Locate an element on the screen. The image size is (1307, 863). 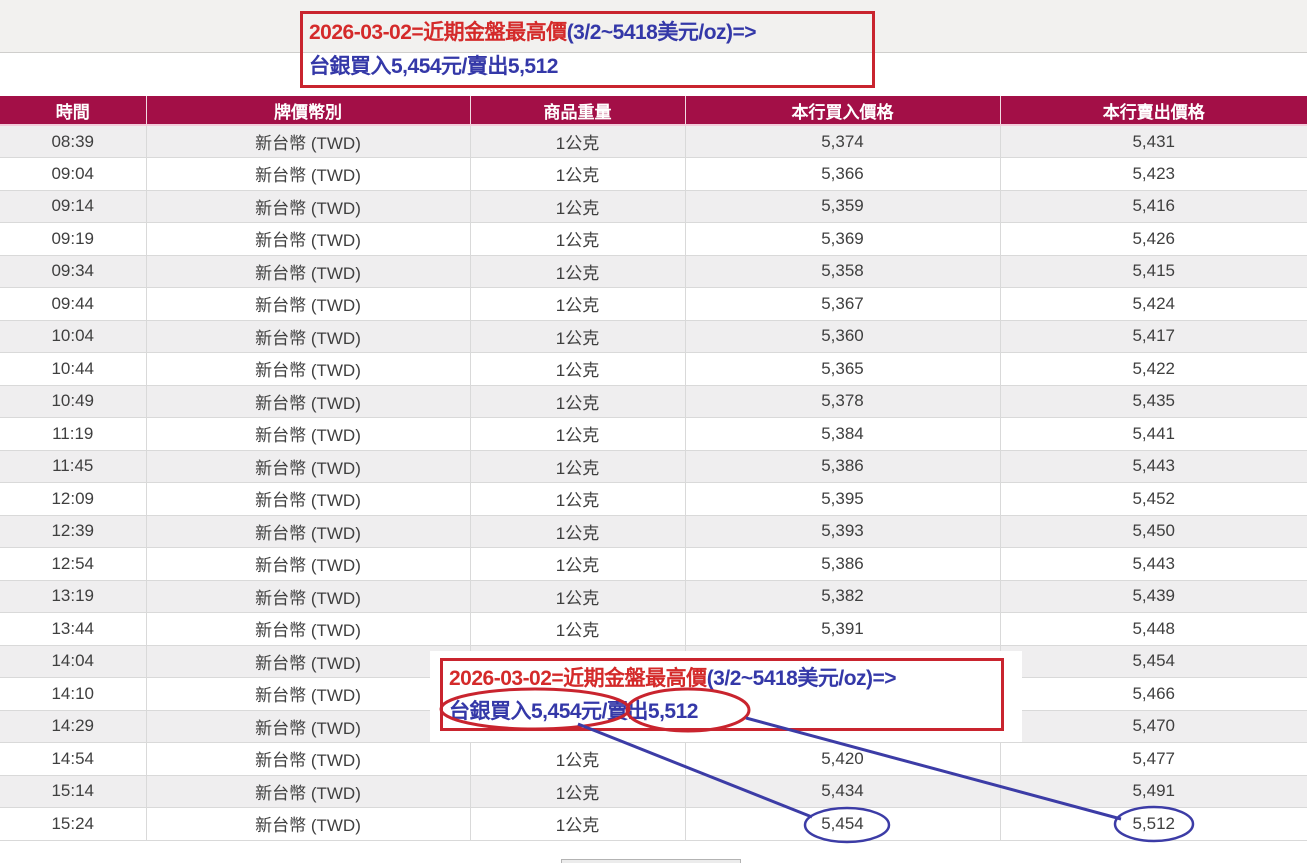
overlay-note-line1-blue: (3/2~5418美元/oz)=> is located at coordinates (801, 678).